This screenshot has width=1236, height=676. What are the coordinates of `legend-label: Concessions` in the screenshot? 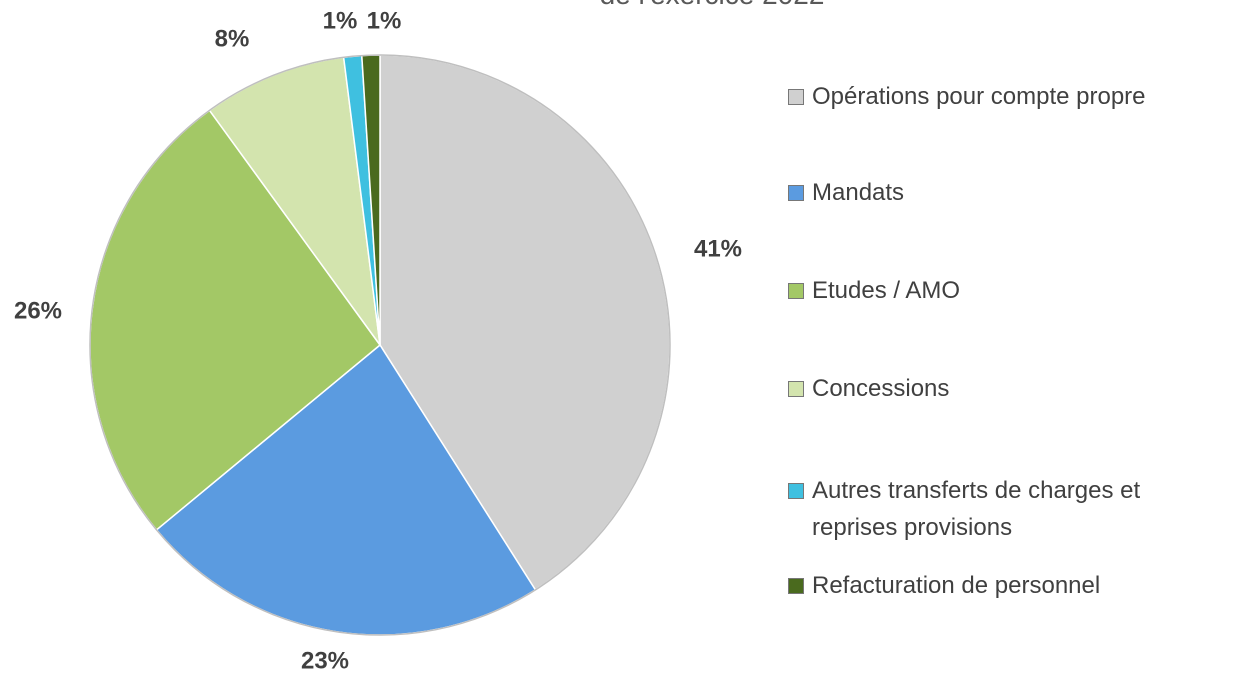 It's located at (881, 388).